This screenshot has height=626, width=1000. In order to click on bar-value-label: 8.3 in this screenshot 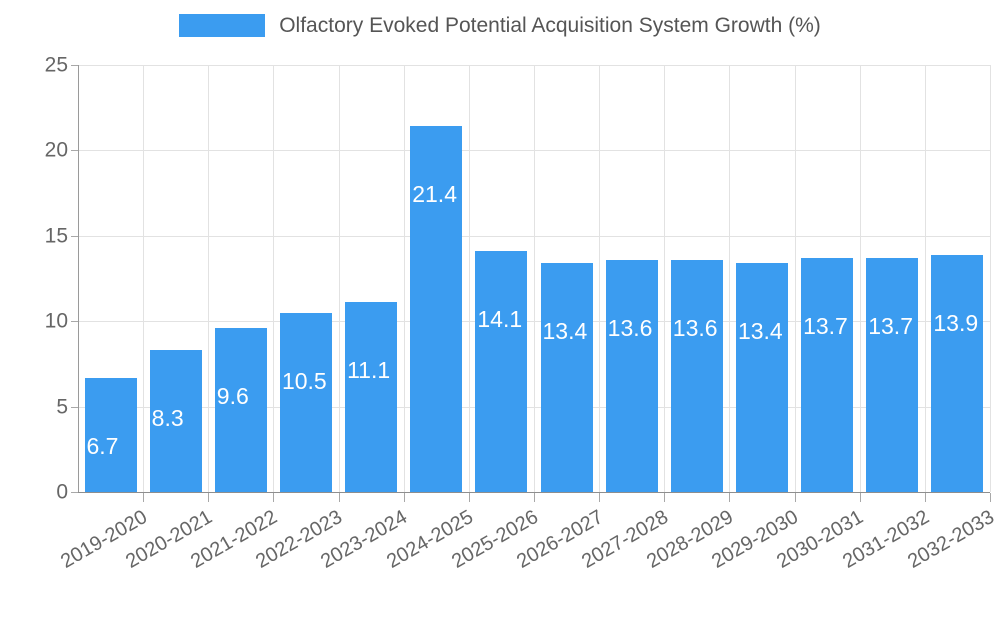, I will do `click(167, 418)`.